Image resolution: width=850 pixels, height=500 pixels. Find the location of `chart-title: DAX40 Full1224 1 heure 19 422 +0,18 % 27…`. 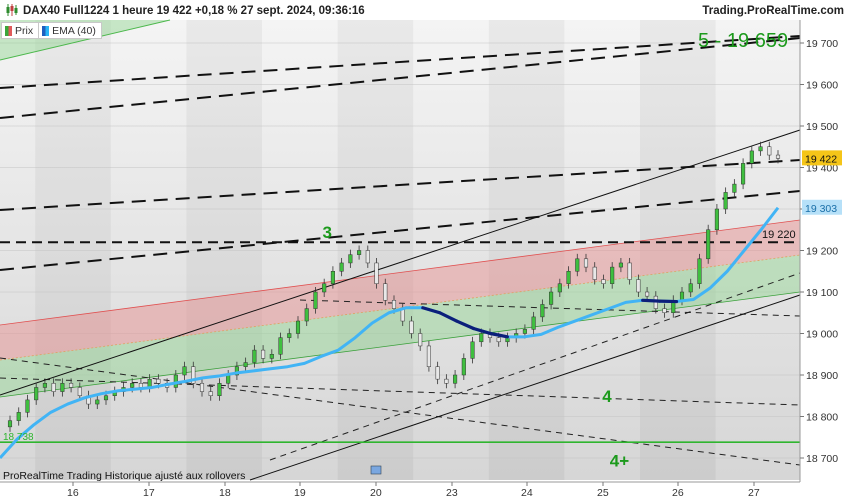

chart-title: DAX40 Full1224 1 heure 19 422 +0,18 % 27… is located at coordinates (194, 11).